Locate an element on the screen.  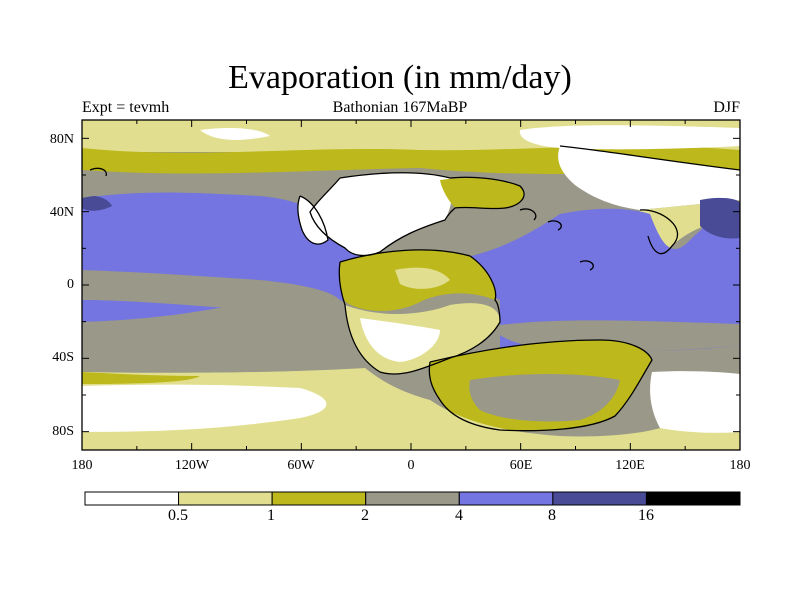
field-southern-white-e is located at coordinates (695, 402).